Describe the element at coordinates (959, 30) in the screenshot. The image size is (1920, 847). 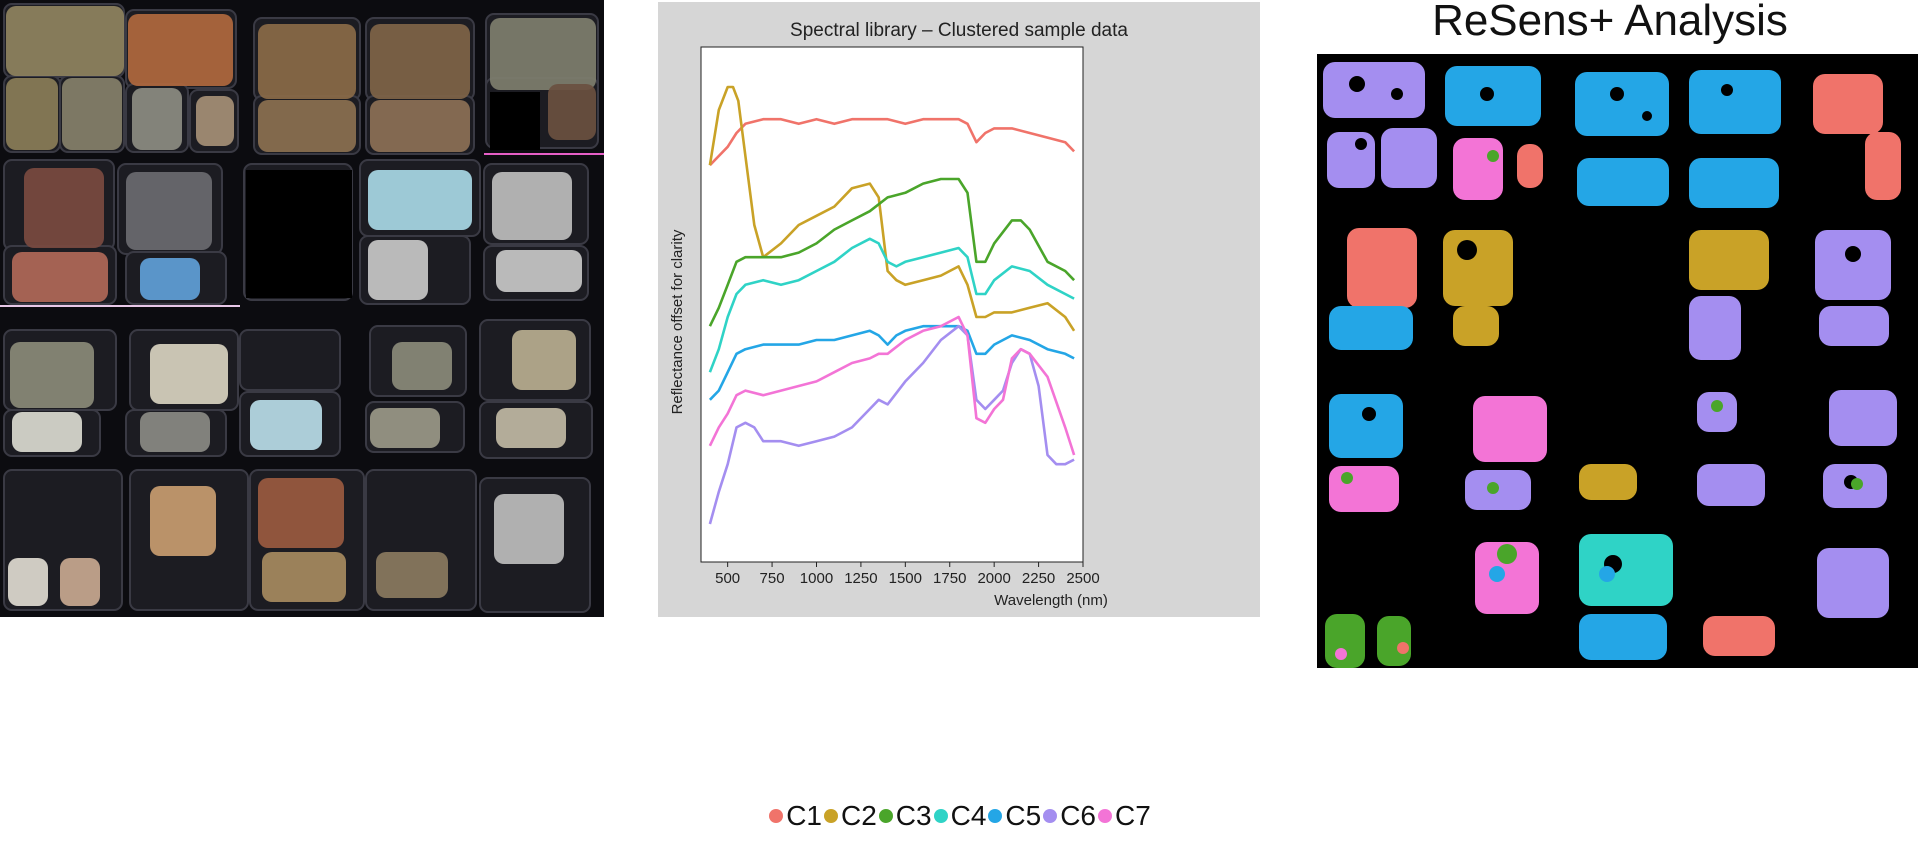
I see `chart-title: Spectral library – Clustered sample data` at that location.